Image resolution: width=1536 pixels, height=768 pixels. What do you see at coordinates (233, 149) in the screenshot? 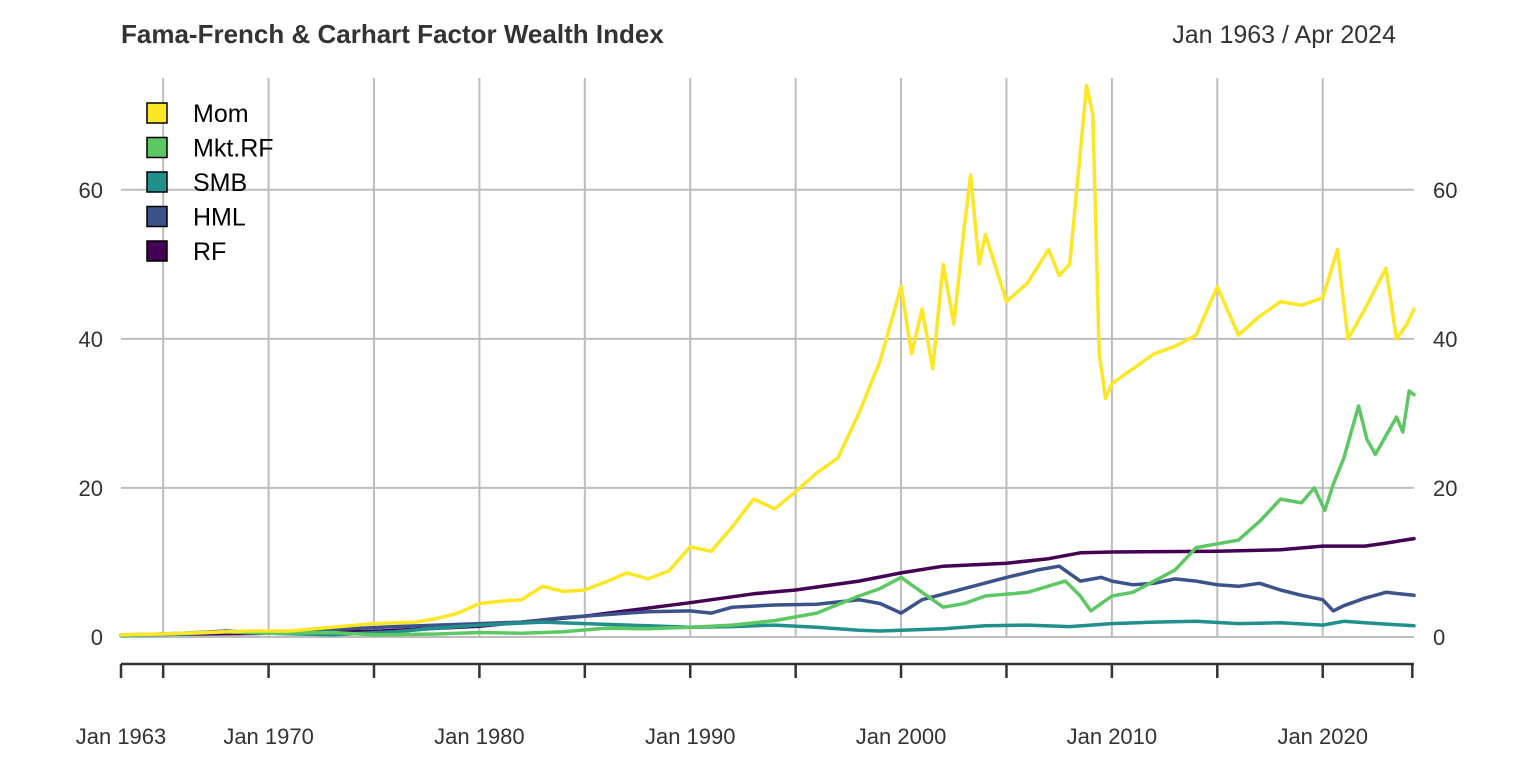
I see `legend-label-mkt-rf: Mkt.RF` at bounding box center [233, 149].